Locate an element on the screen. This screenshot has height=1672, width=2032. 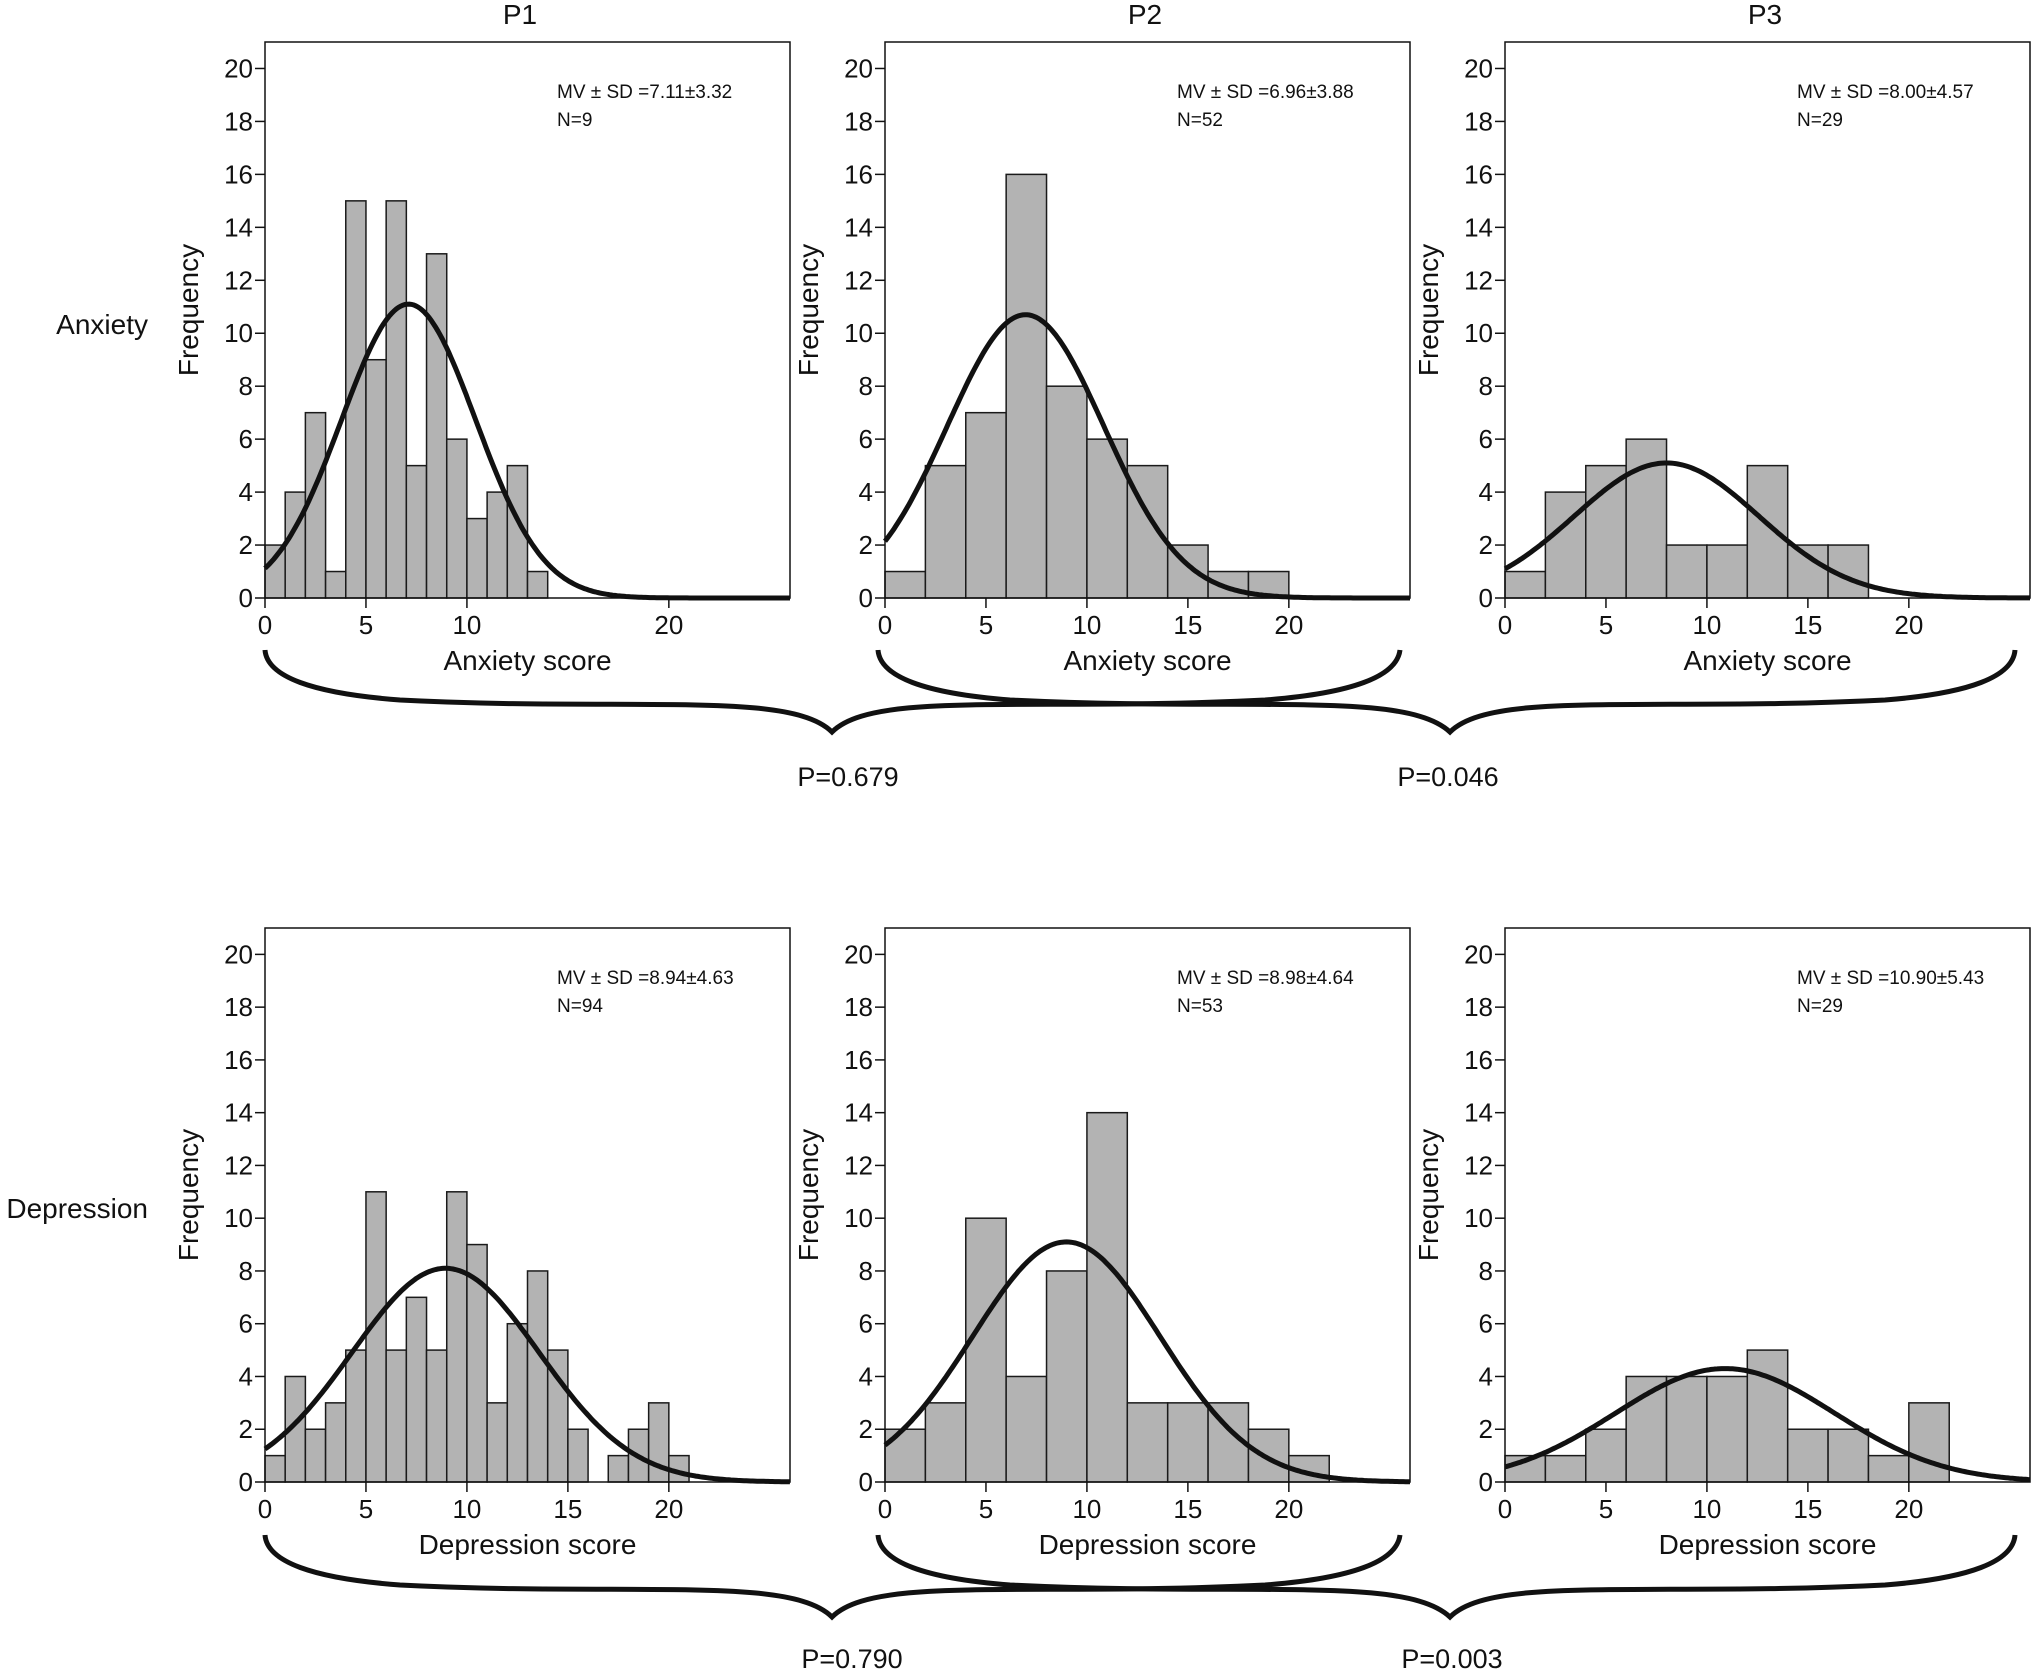
stats-n: N=53 is located at coordinates (1200, 1006).